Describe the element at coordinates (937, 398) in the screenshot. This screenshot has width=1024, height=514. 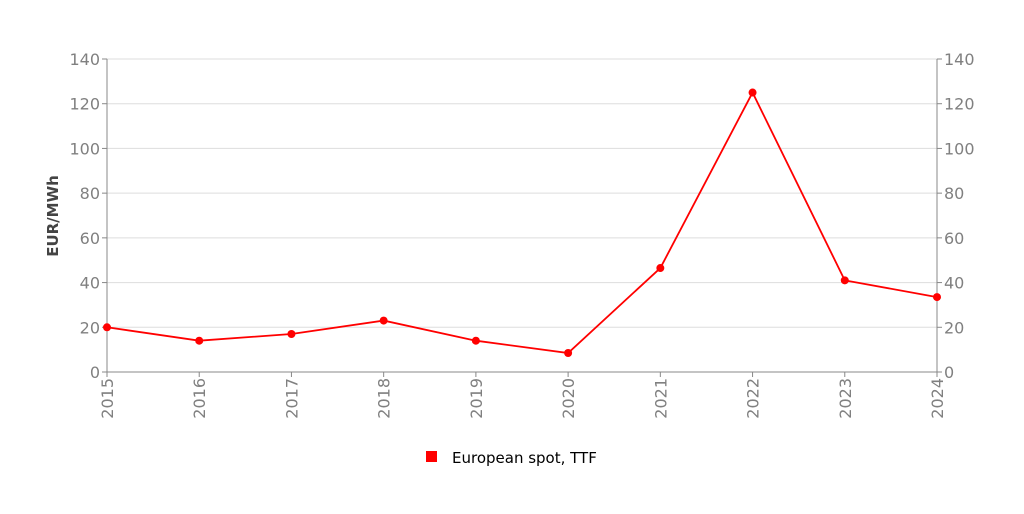
I see `x-tick-label: 2024` at that location.